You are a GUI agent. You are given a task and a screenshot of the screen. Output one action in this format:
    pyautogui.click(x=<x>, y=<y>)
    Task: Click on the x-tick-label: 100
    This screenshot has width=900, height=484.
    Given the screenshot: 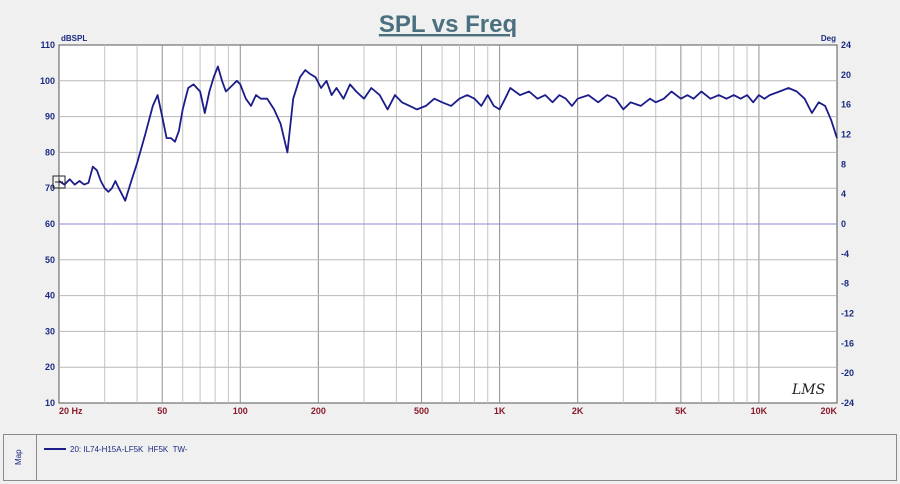 What is the action you would take?
    pyautogui.click(x=240, y=411)
    